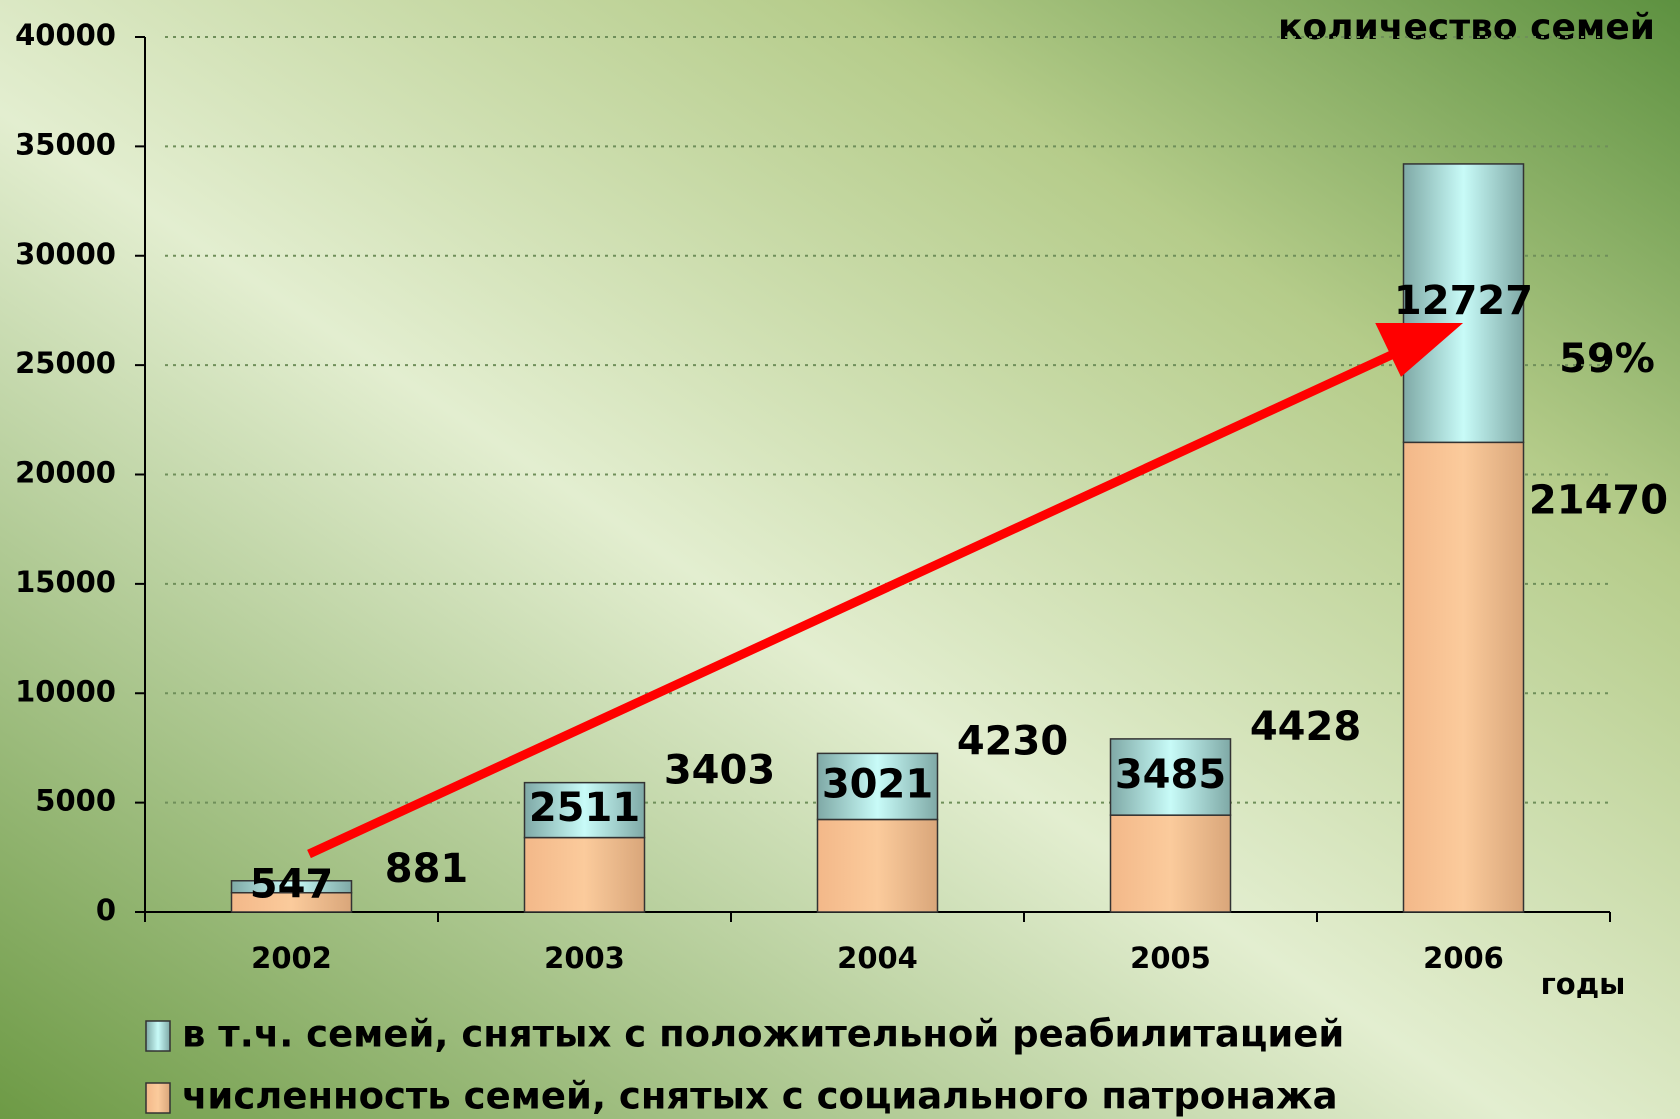  What do you see at coordinates (65, 35) in the screenshot?
I see `y-tick-label: 40000` at bounding box center [65, 35].